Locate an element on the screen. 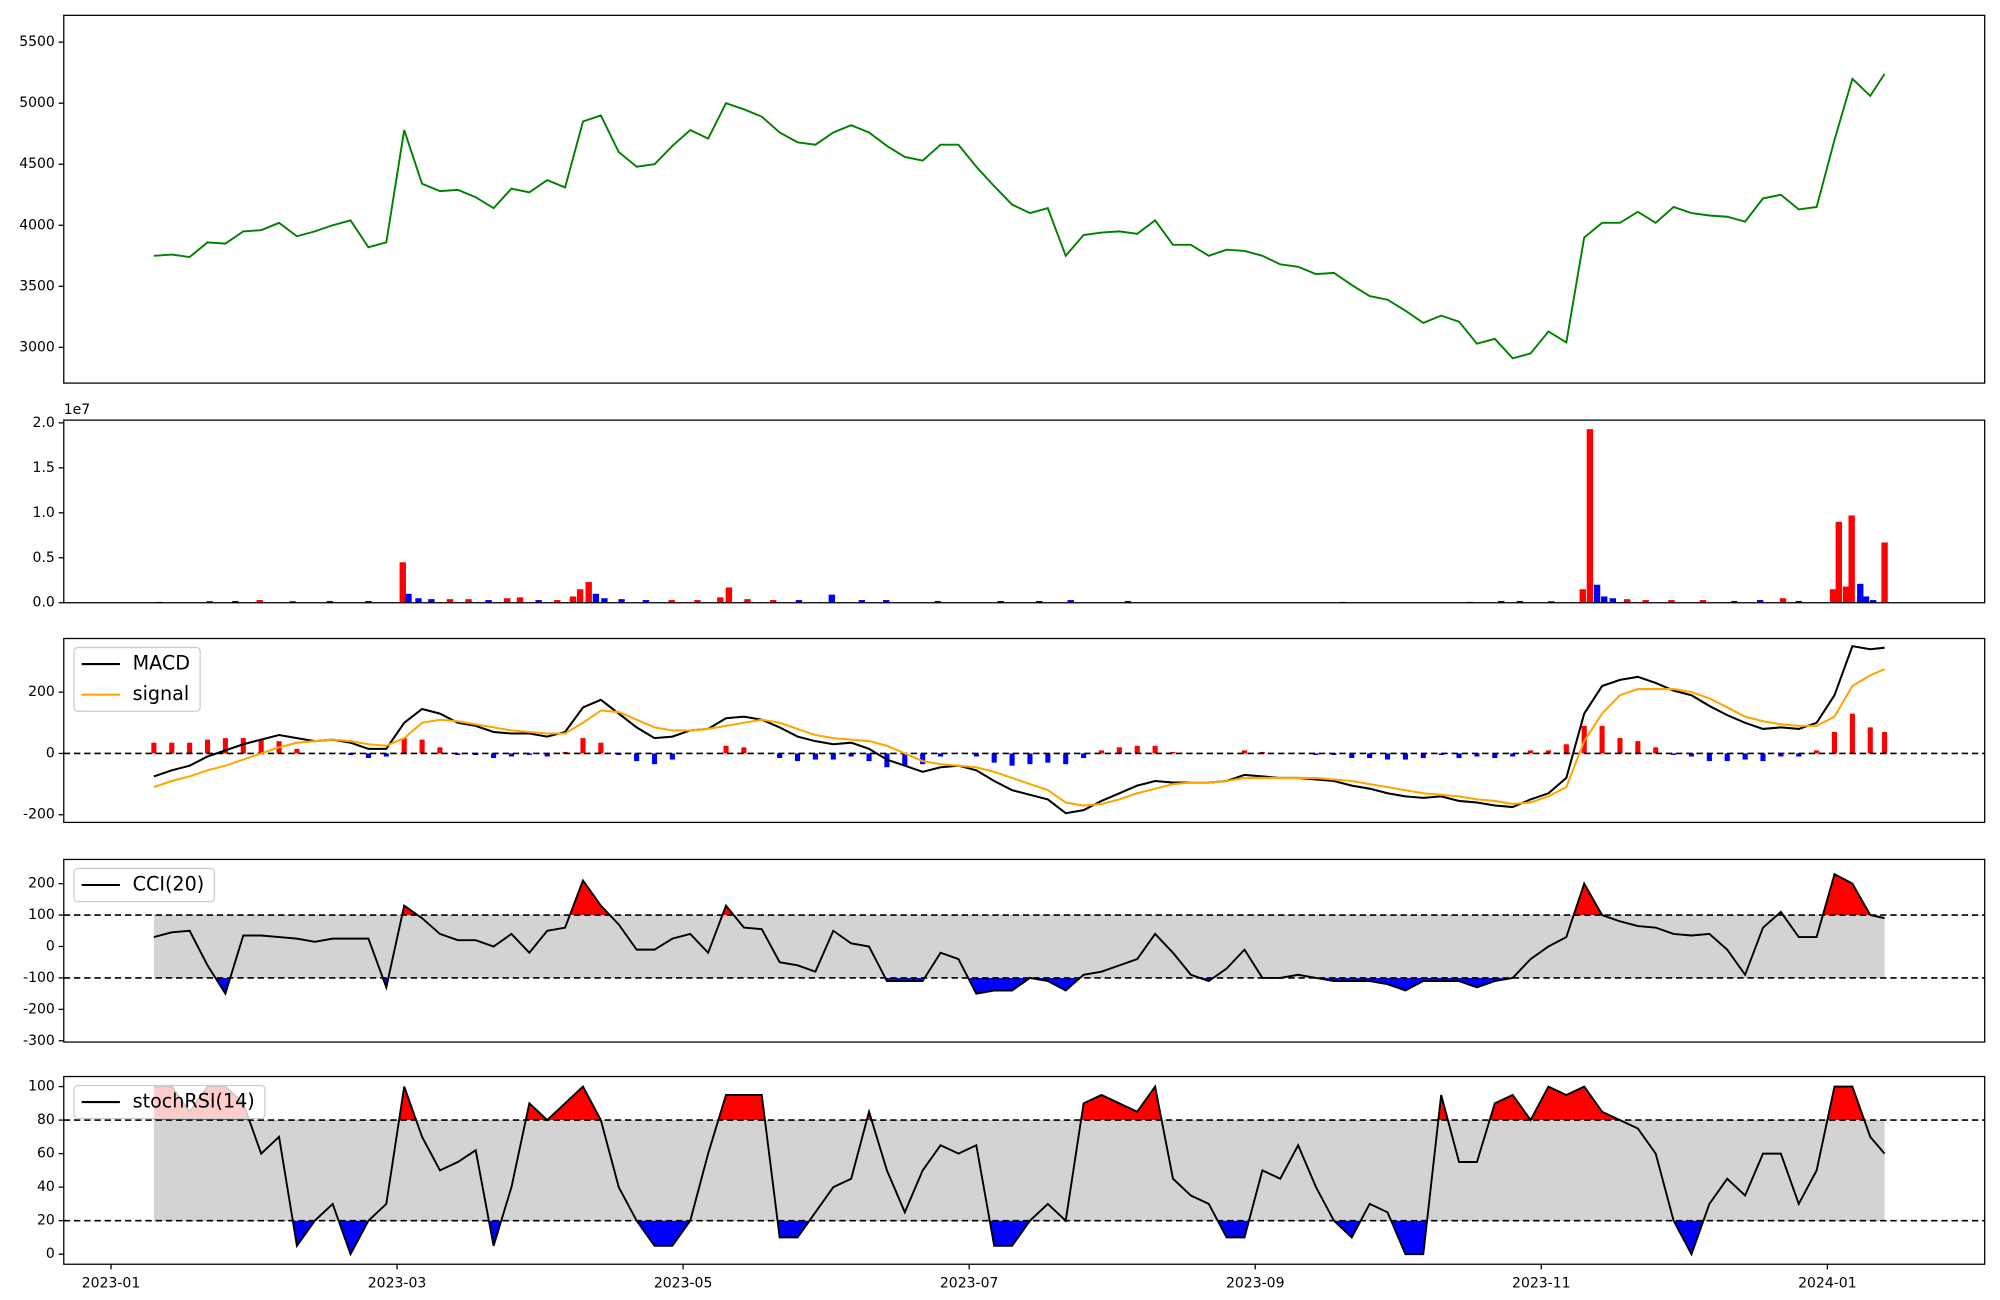 Image resolution: width=2000 pixels, height=1300 pixels. y-tick-label: 0.0 is located at coordinates (44, 603).